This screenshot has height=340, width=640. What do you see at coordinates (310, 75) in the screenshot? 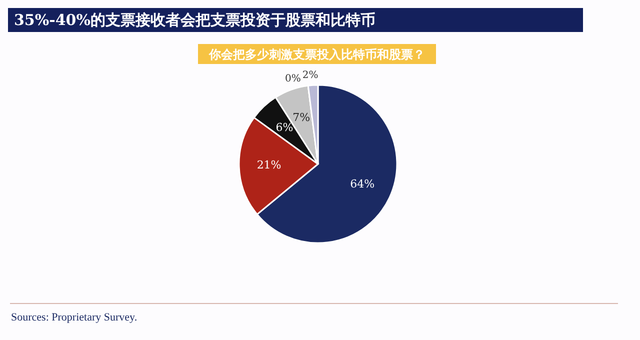
I see `data-label: 2%` at bounding box center [310, 75].